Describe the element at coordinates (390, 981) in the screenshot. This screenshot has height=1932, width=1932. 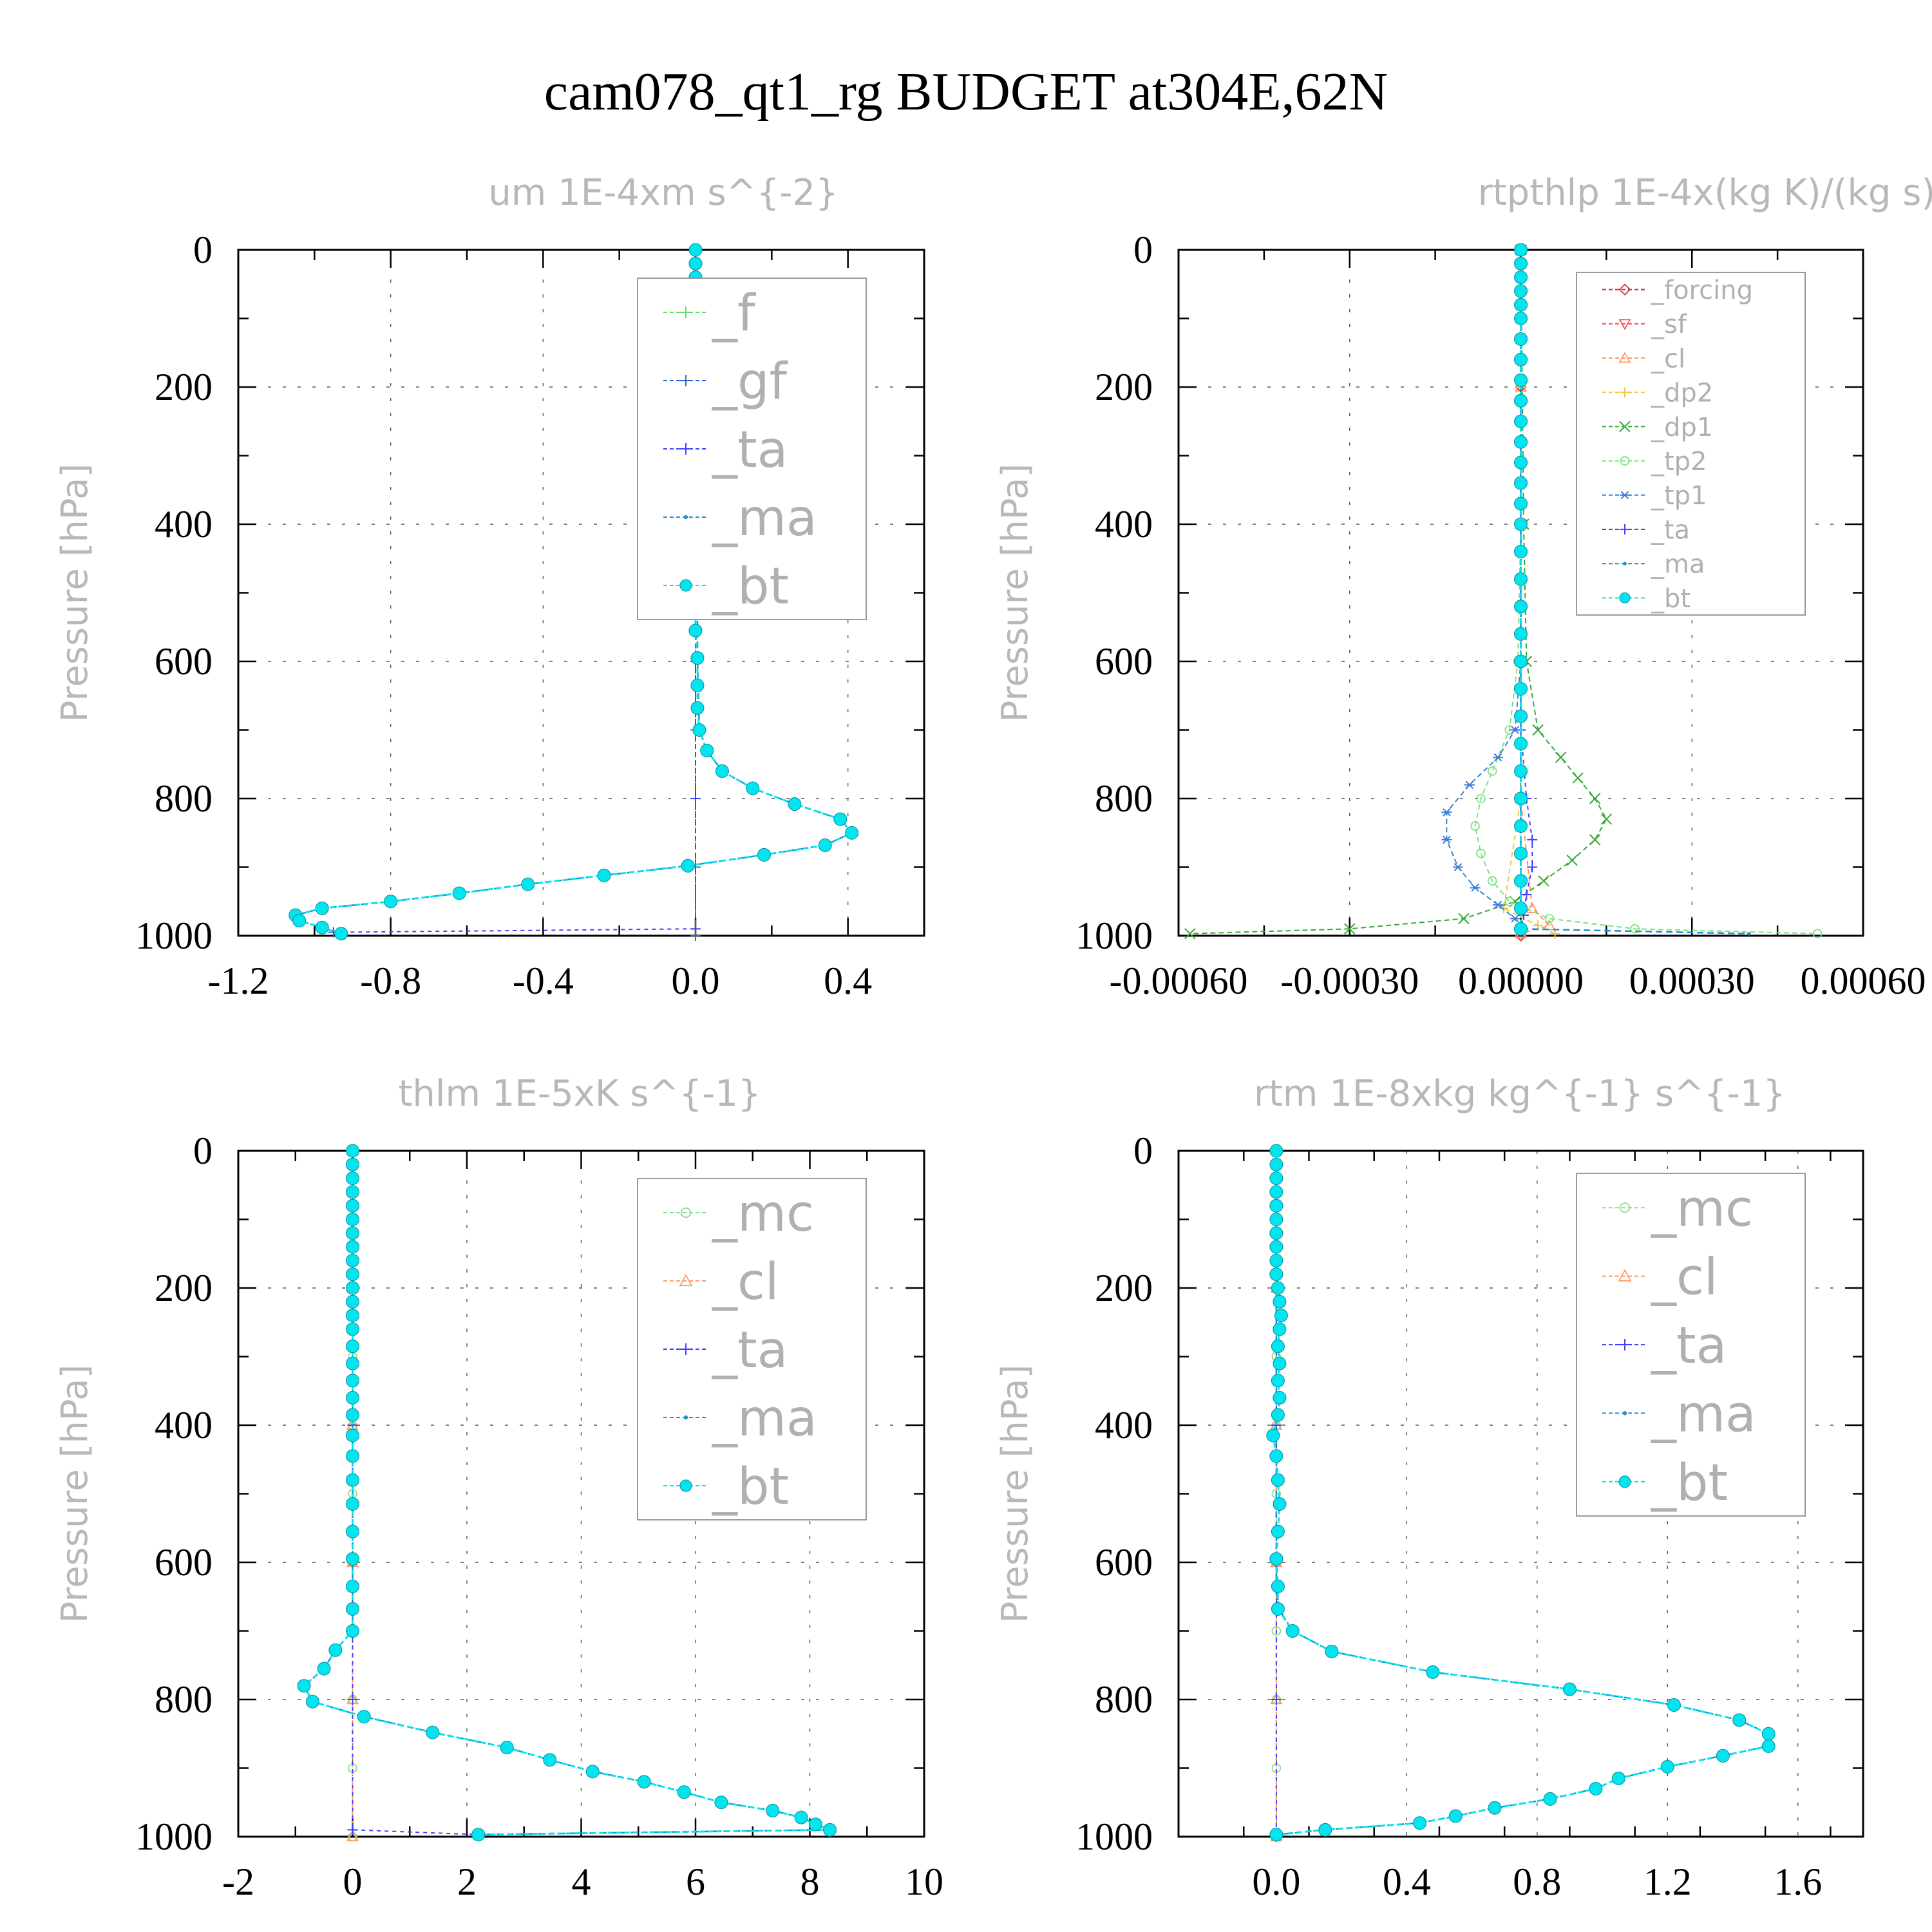
I see `x-tick-label: -0.8` at that location.